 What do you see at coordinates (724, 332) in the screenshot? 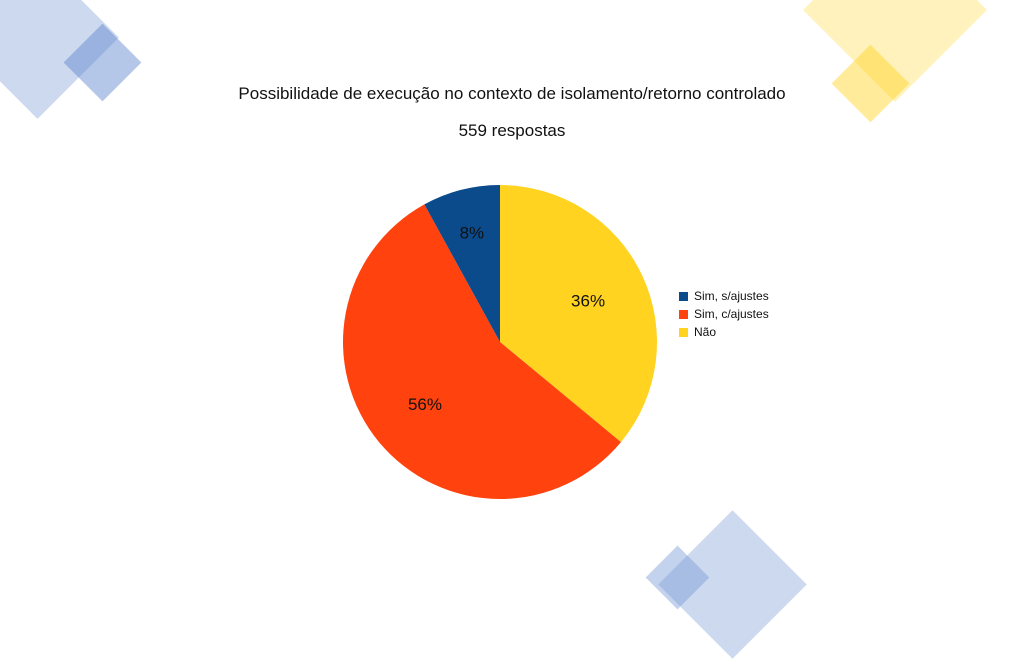
I see `legend-item: Não` at bounding box center [724, 332].